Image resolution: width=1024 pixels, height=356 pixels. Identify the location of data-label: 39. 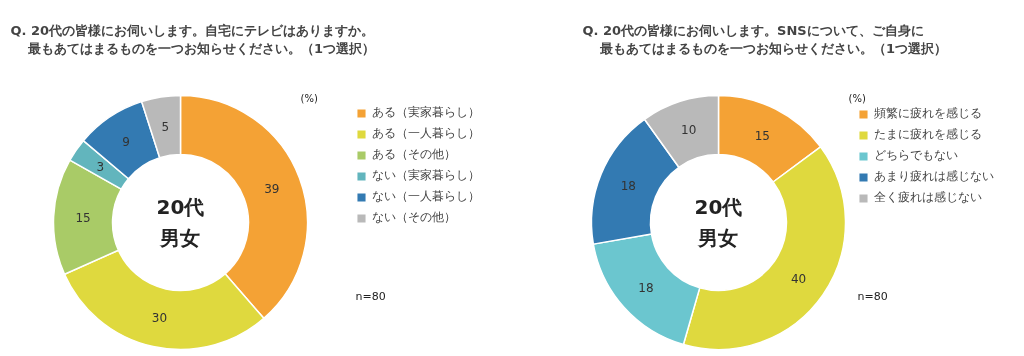
(272, 188).